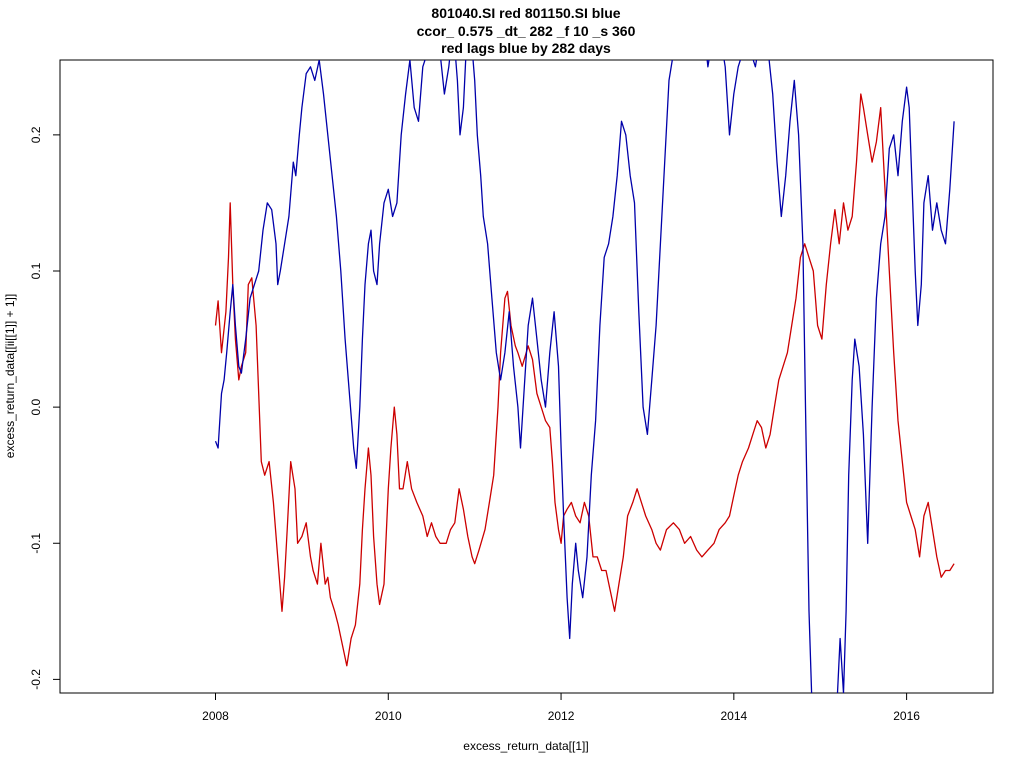  Describe the element at coordinates (10, 376) in the screenshot. I see `y-axis-label: excess_return_data[[ii[[1]] + 1]]` at that location.